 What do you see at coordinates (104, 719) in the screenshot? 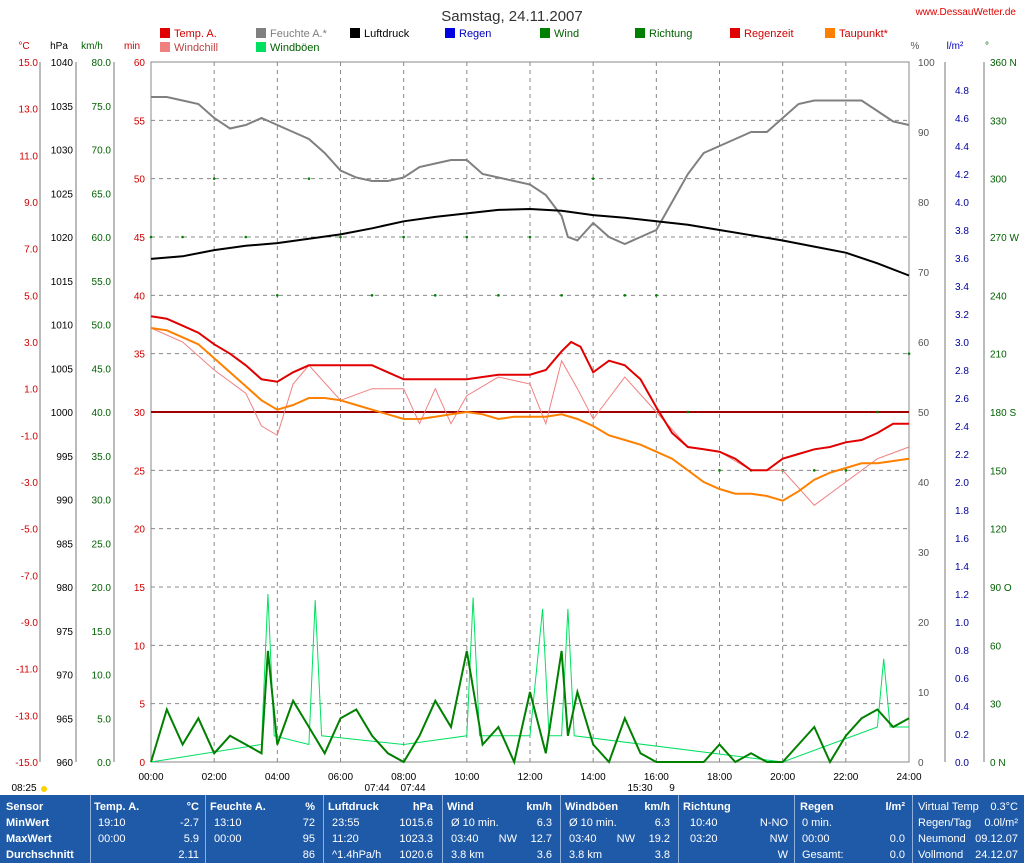
I see `wind-tick: 5.0` at bounding box center [104, 719].